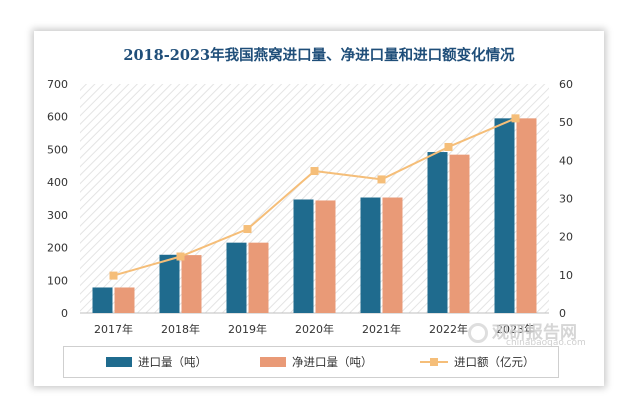 This screenshot has height=418, width=638. What do you see at coordinates (332, 362) in the screenshot?
I see `legend-label-net-import: 净进口量（吨）` at bounding box center [332, 362].